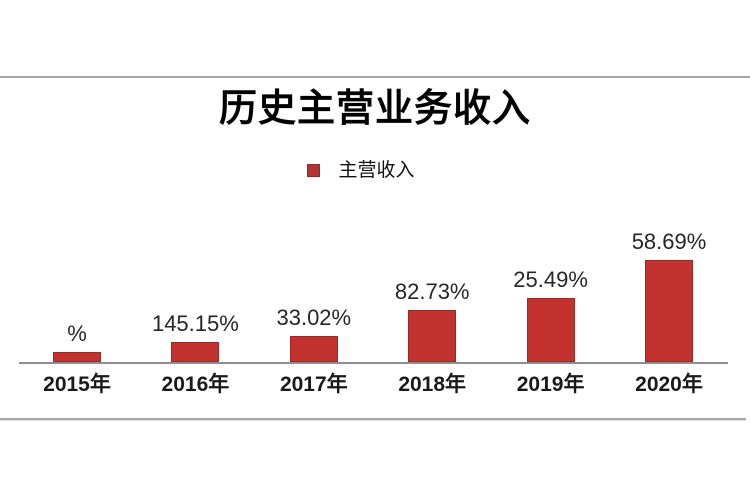 The height and width of the screenshot is (500, 750). I want to click on bar-stack: %, so click(77, 288).